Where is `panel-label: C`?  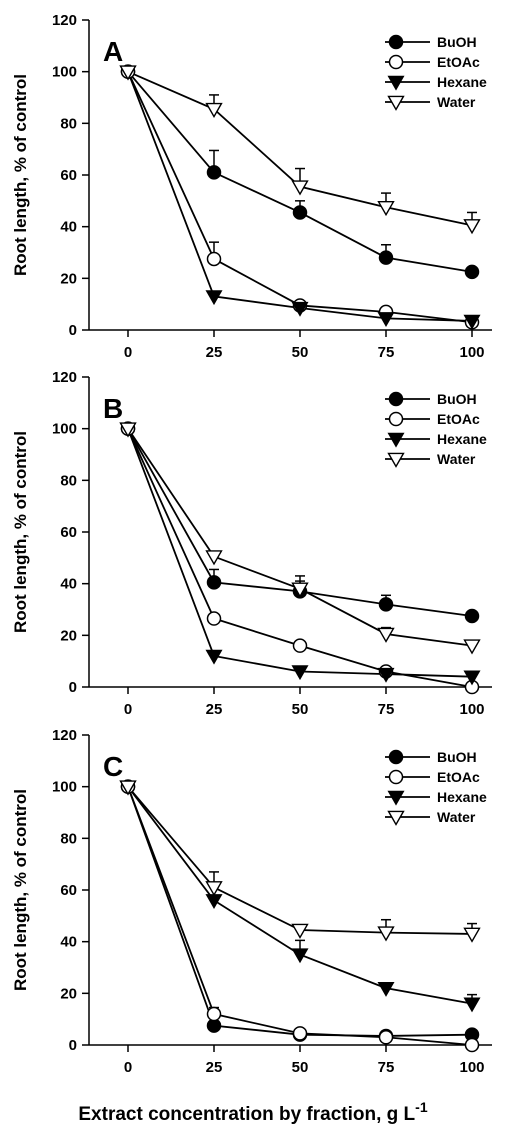 panel-label: C is located at coordinates (113, 766).